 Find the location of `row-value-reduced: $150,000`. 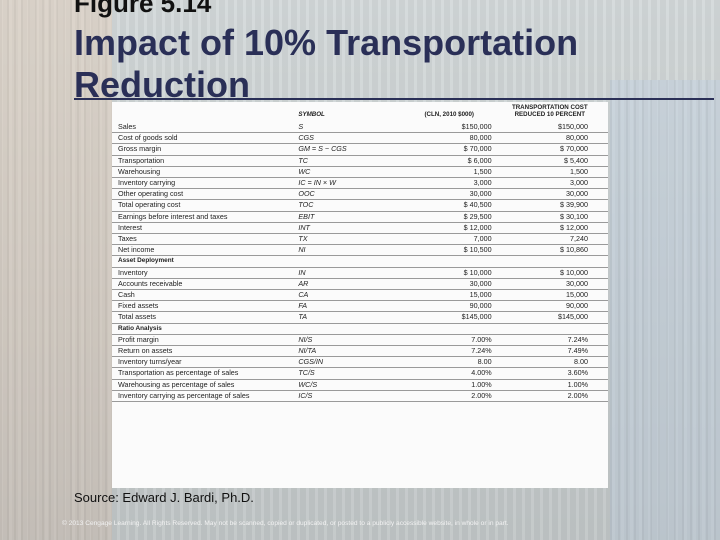

row-value-reduced: $150,000 is located at coordinates (558, 128).